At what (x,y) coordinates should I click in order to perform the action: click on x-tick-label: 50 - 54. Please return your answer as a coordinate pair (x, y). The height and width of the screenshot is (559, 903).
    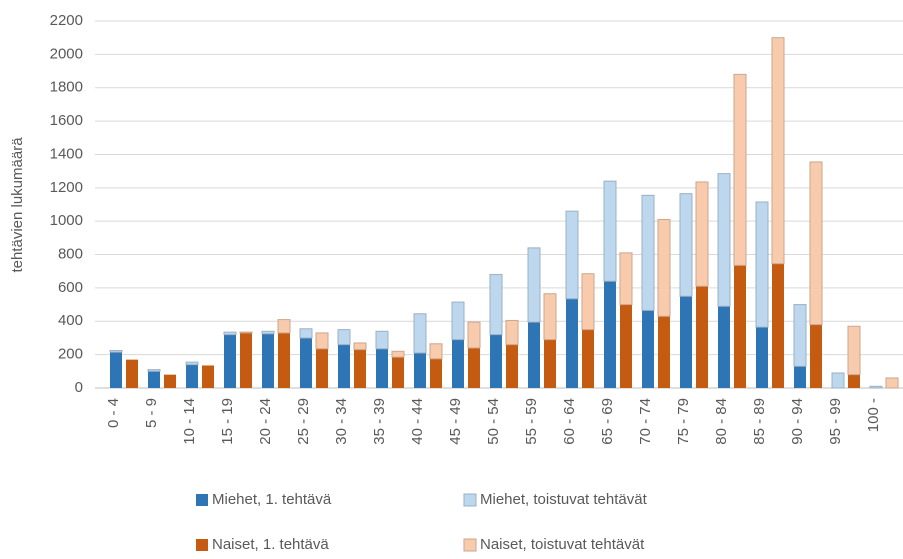
    Looking at the image, I should click on (493, 421).